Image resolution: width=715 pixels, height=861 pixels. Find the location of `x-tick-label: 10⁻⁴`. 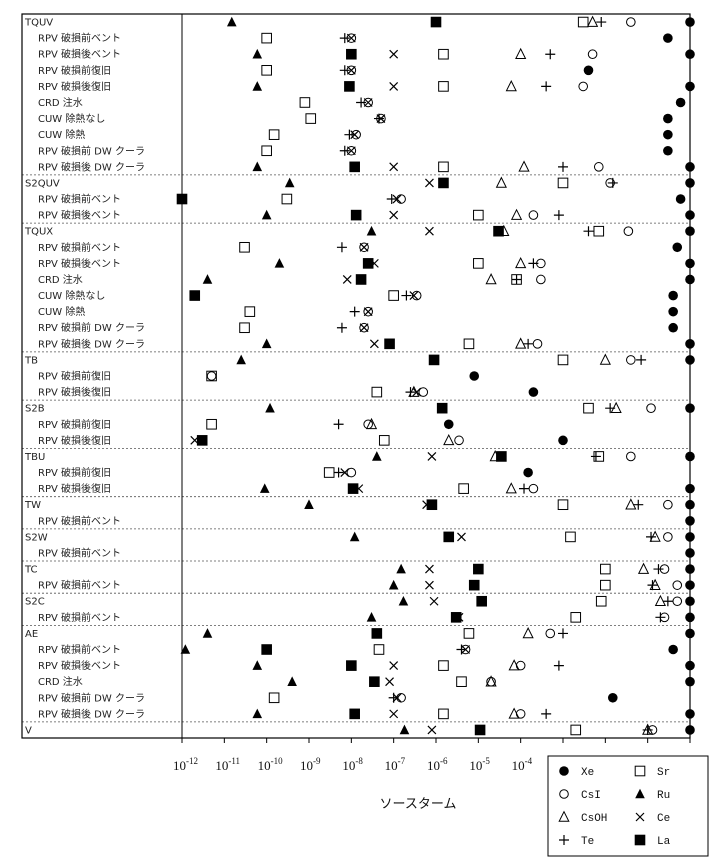

x-tick-label: 10⁻⁴ is located at coordinates (522, 764).